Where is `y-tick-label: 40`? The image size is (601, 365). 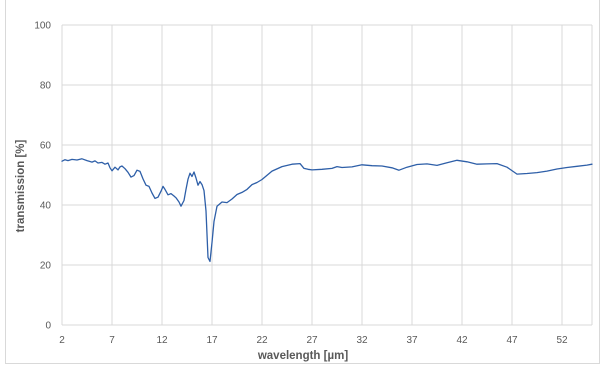 y-tick-label: 40 is located at coordinates (46, 206).